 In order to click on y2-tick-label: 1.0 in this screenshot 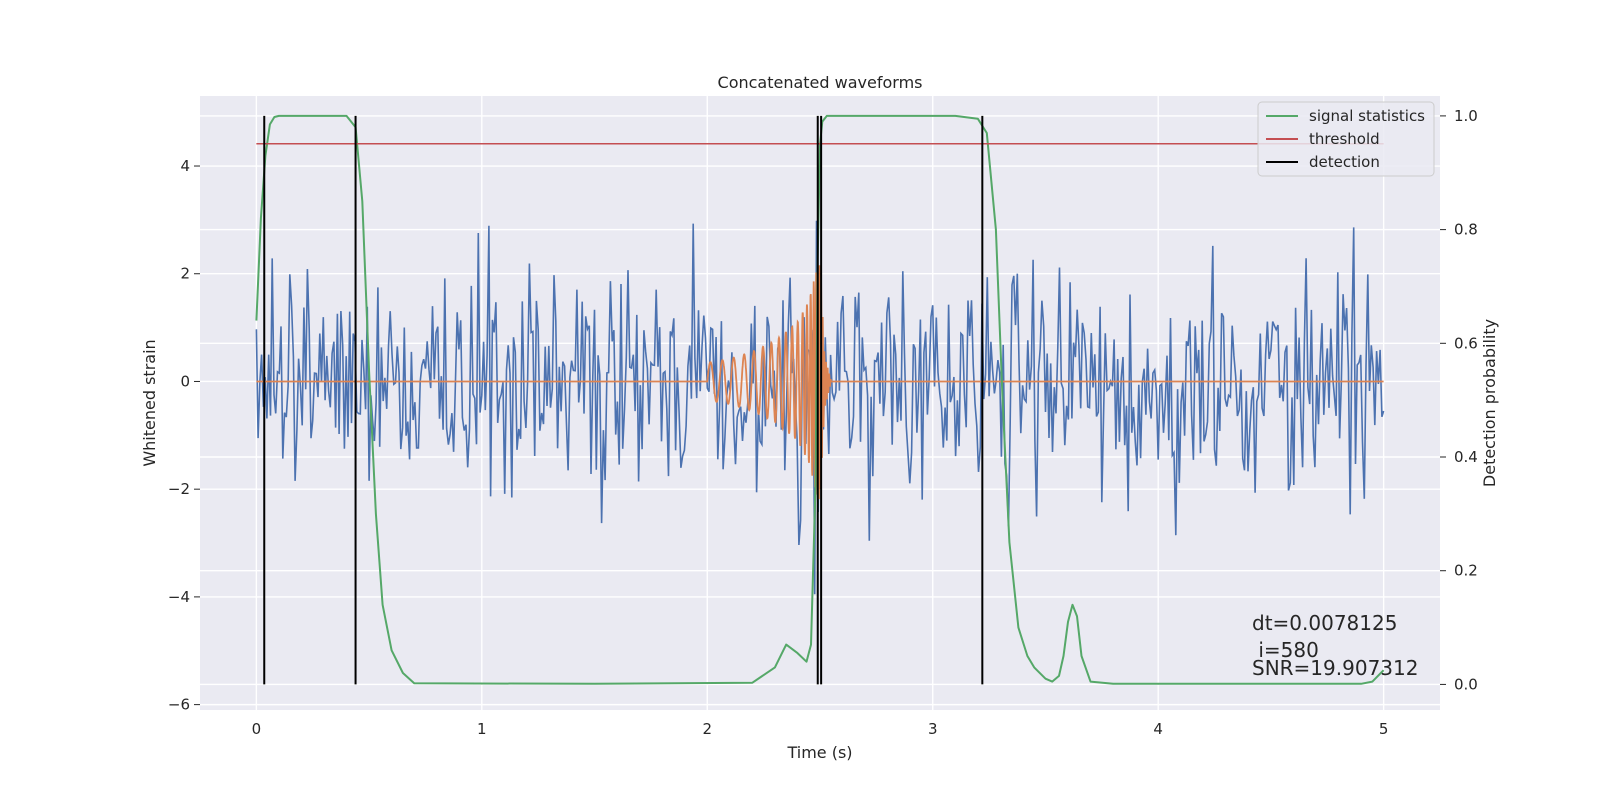, I will do `click(1466, 116)`.